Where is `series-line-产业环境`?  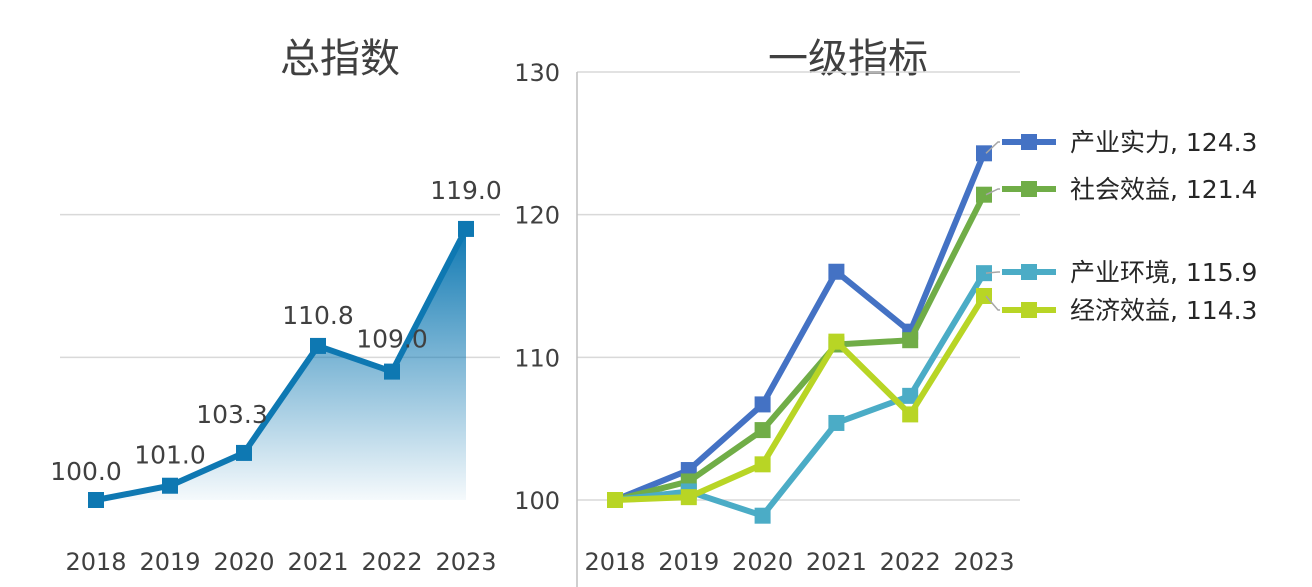
series-line-产业环境 is located at coordinates (800, 395).